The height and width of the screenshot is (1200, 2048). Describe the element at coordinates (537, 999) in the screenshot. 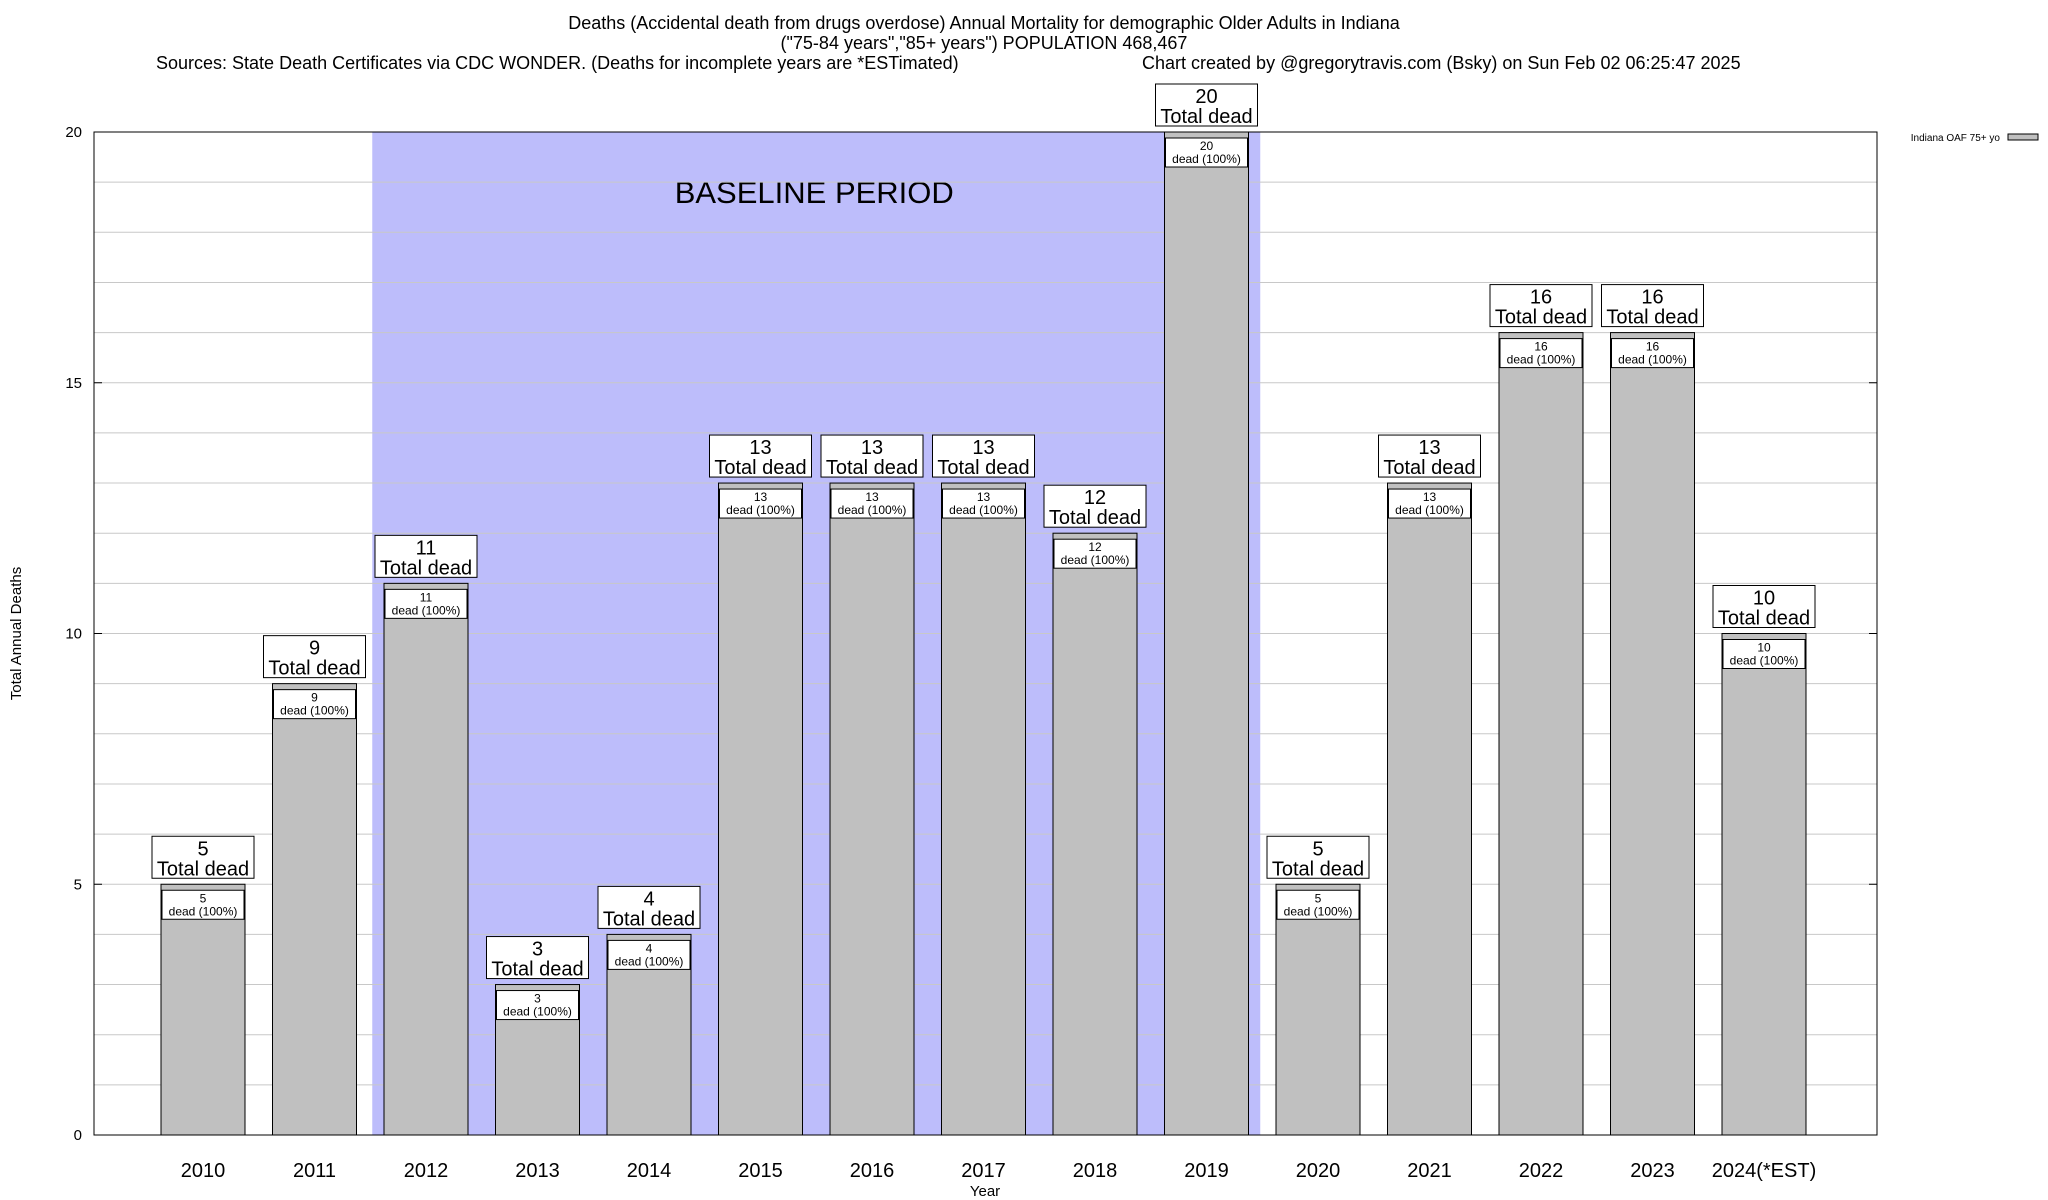

I see `bar-inner-label-count: 3` at that location.